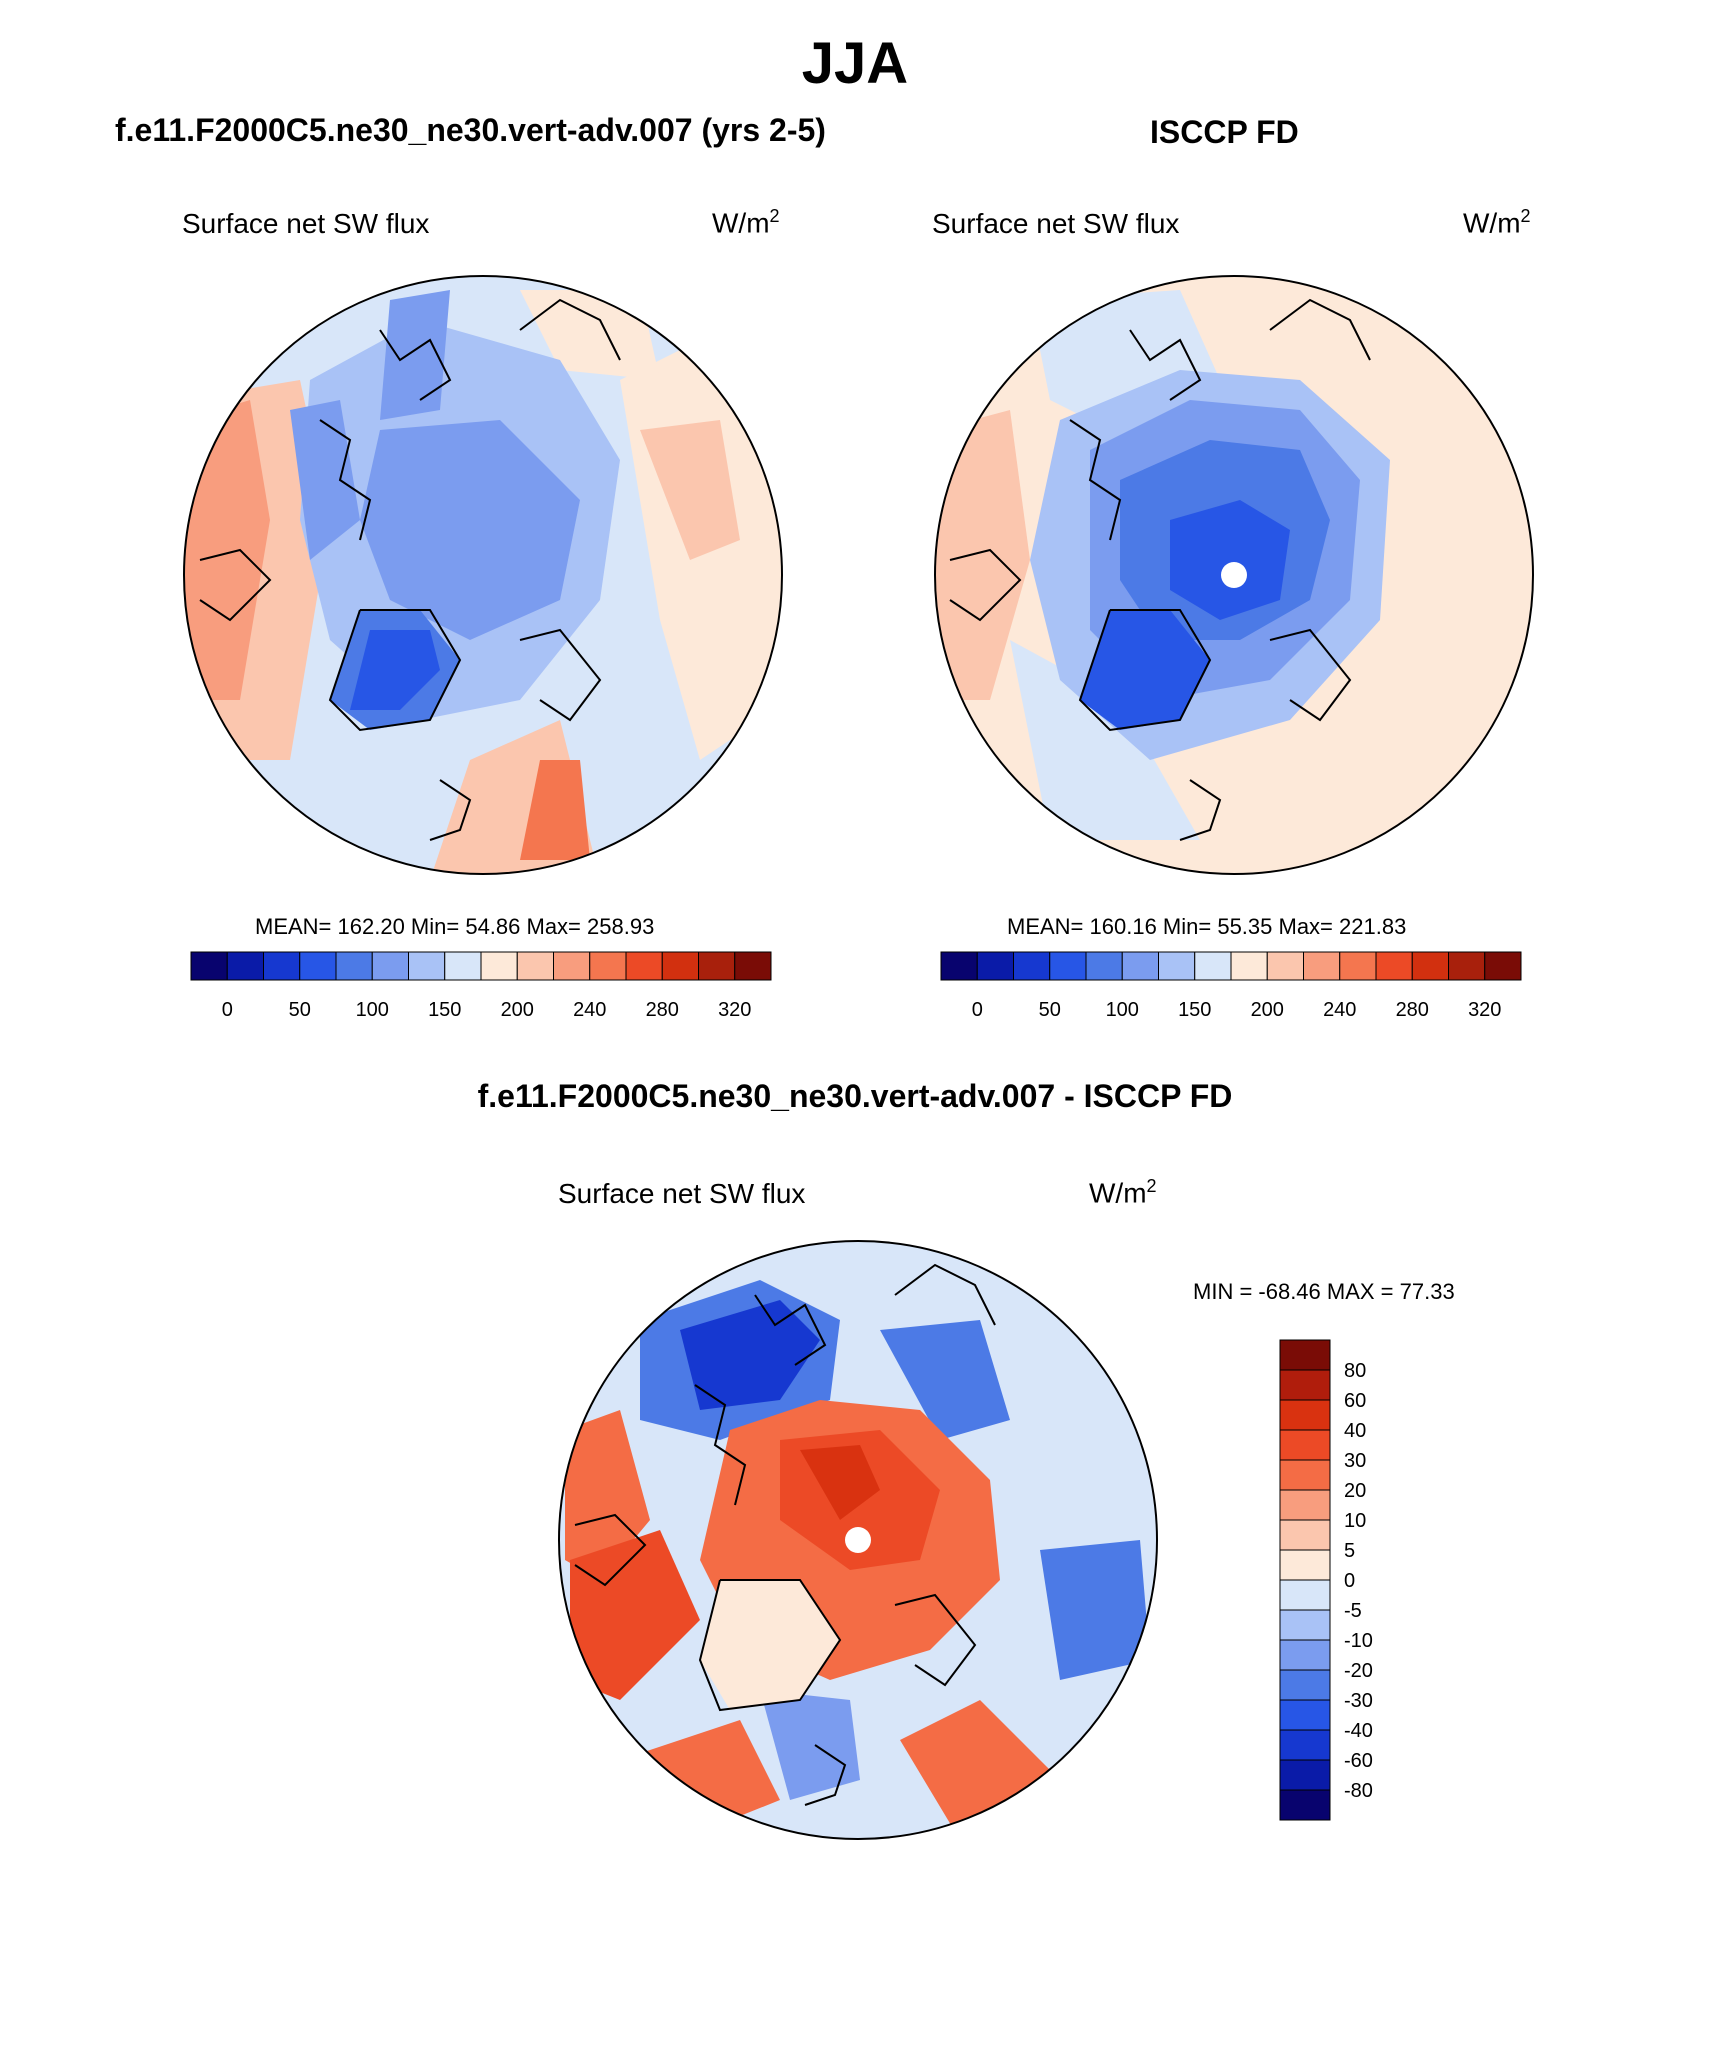 Image resolution: width=1710 pixels, height=2061 pixels. I want to click on model-colorbar-tick-label: 150, so click(444, 1010).